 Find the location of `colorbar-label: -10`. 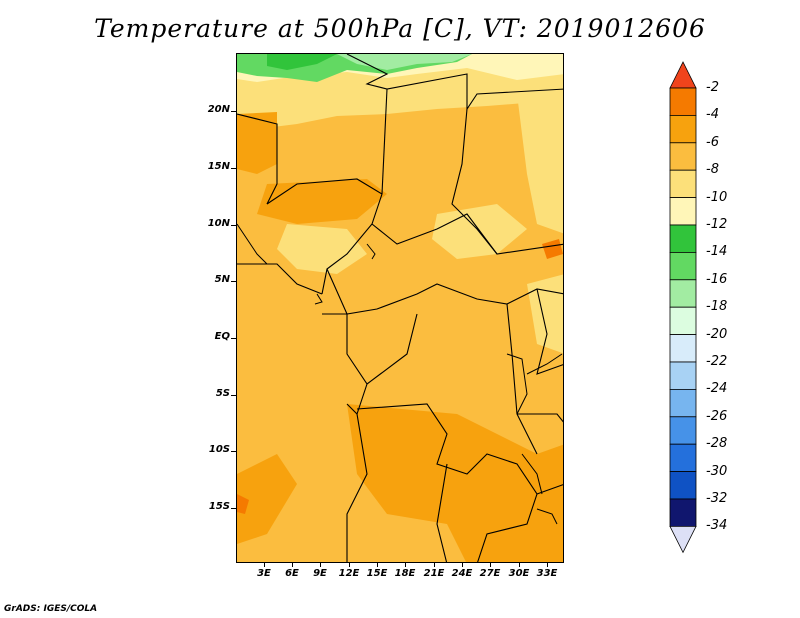

colorbar-label: -10 is located at coordinates (717, 197).